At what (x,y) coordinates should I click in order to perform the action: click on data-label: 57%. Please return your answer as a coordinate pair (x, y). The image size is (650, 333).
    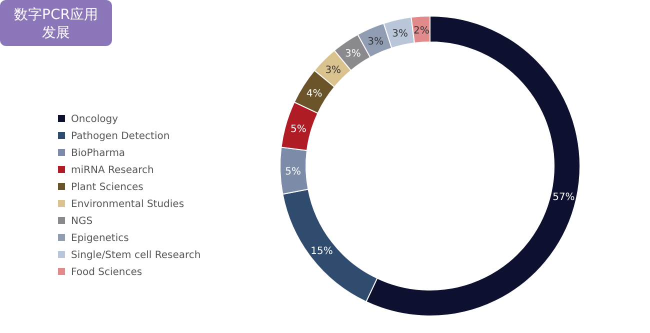
    Looking at the image, I should click on (563, 197).